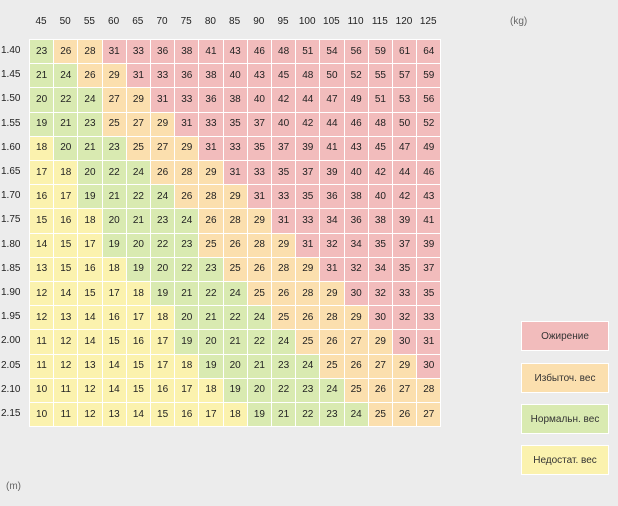 The height and width of the screenshot is (506, 618). Describe the element at coordinates (429, 100) in the screenshot. I see `bmi-cell: 56` at that location.